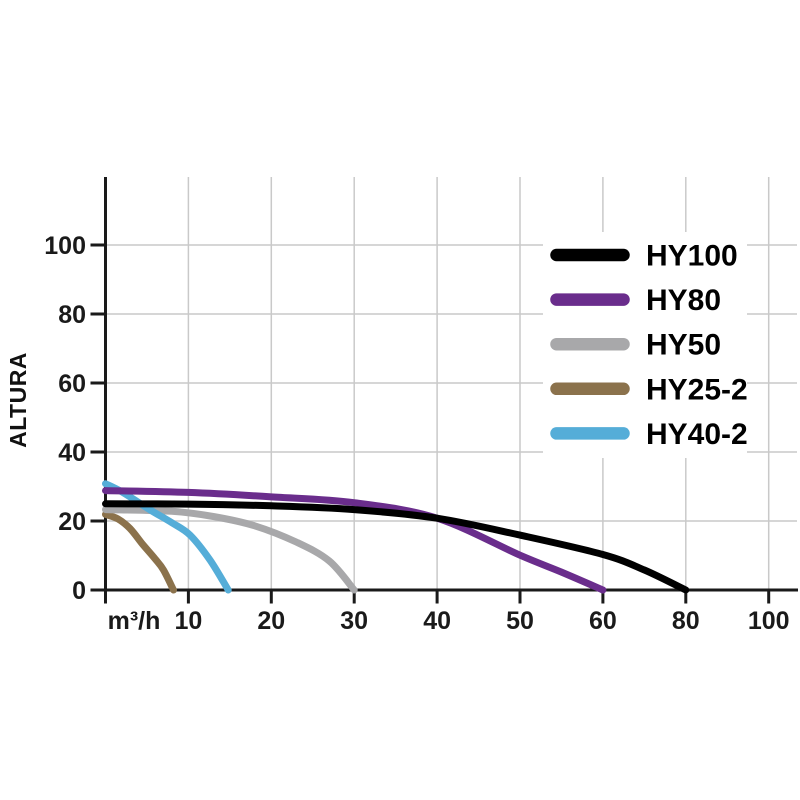 The width and height of the screenshot is (800, 800). I want to click on x-tick-label: 50, so click(520, 621).